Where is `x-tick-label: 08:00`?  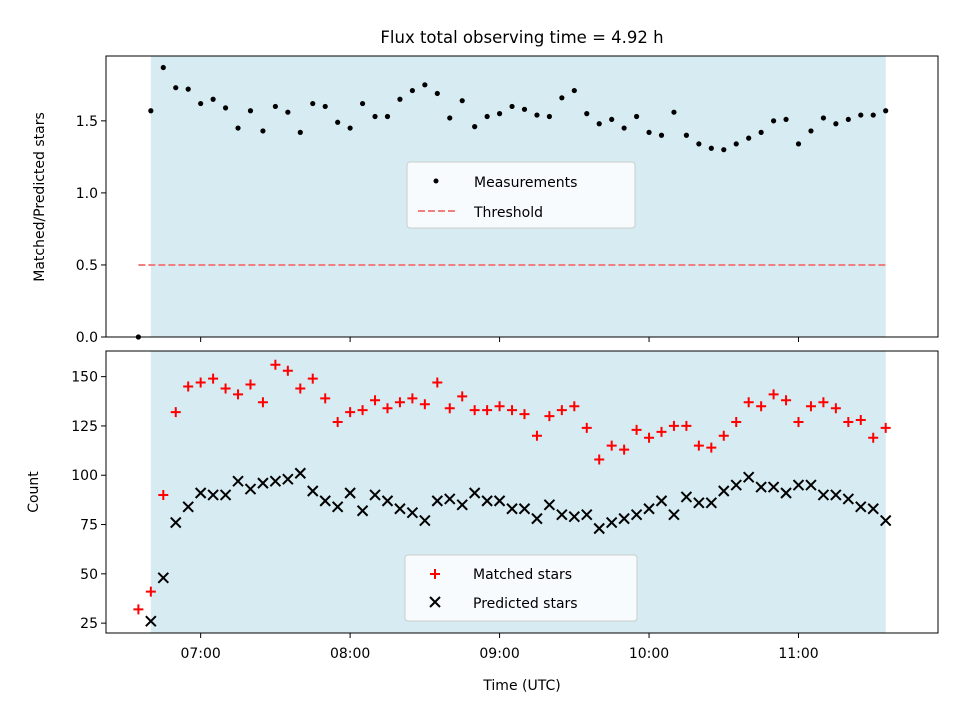
x-tick-label: 08:00 is located at coordinates (350, 654).